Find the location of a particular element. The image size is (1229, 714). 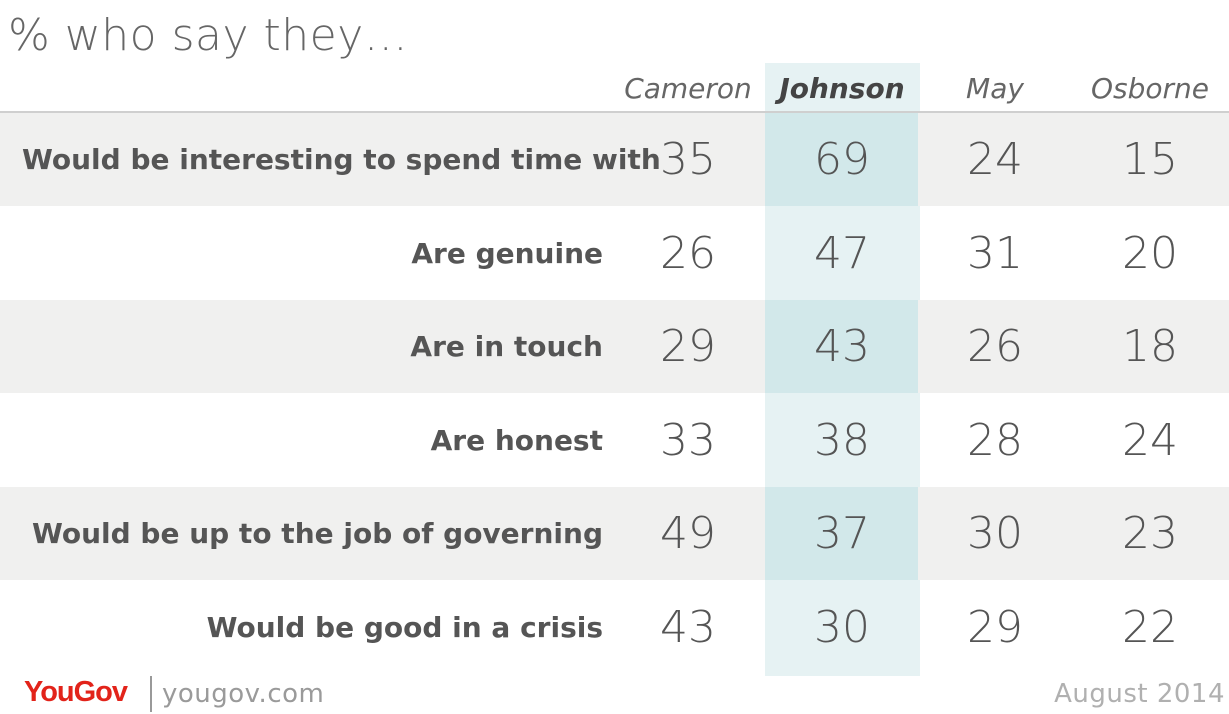

yougov-logo: YouGov is located at coordinates (76, 692).